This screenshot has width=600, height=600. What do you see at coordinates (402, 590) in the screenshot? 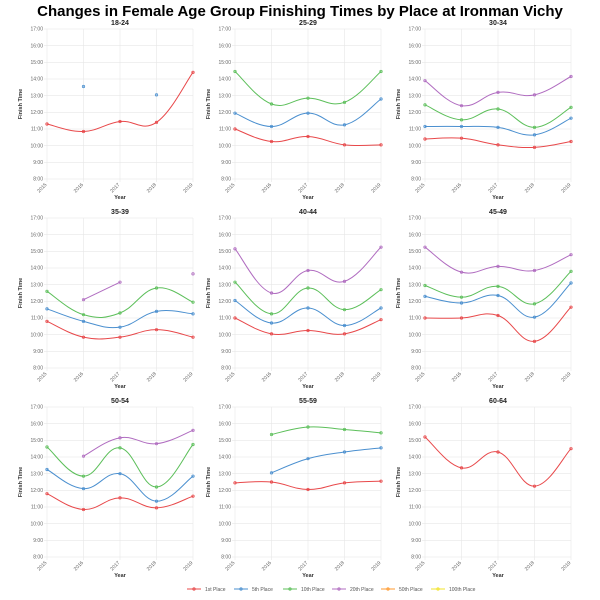
I see `legend-item: 50th Place` at bounding box center [402, 590].